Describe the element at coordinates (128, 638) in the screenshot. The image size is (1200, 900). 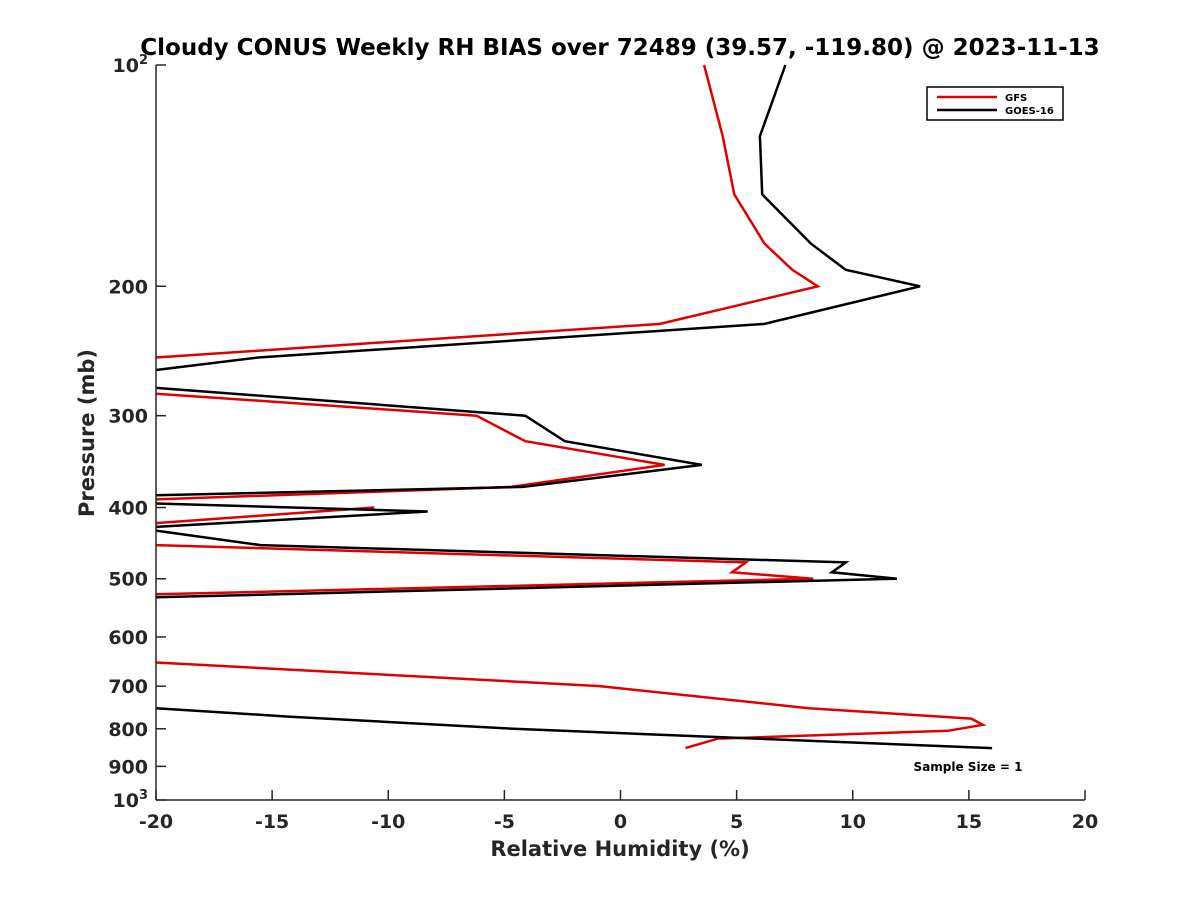
I see `y-tick-label: 600` at that location.